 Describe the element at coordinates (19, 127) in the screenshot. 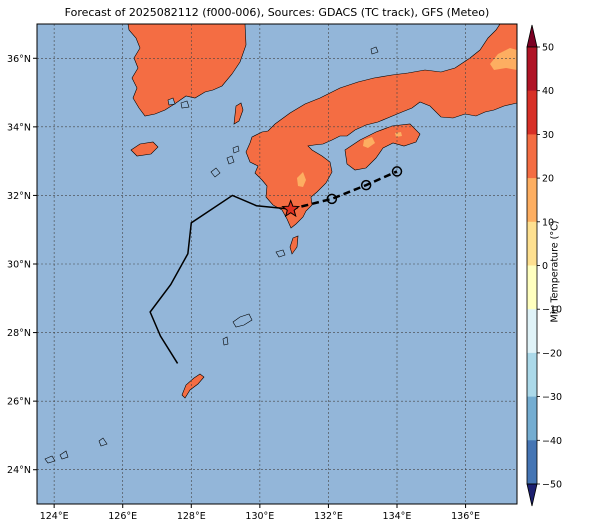

I see `lat-tick-label: 34°N` at that location.